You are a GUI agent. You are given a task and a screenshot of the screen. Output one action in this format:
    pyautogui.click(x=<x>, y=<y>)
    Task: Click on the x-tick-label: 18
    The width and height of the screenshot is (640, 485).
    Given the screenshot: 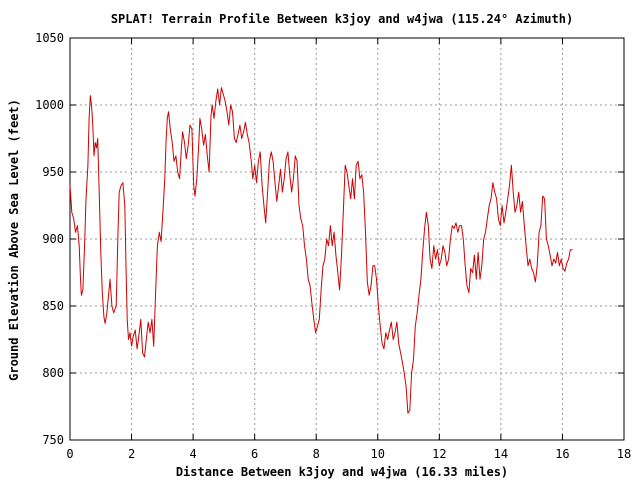 What is the action you would take?
    pyautogui.click(x=624, y=454)
    